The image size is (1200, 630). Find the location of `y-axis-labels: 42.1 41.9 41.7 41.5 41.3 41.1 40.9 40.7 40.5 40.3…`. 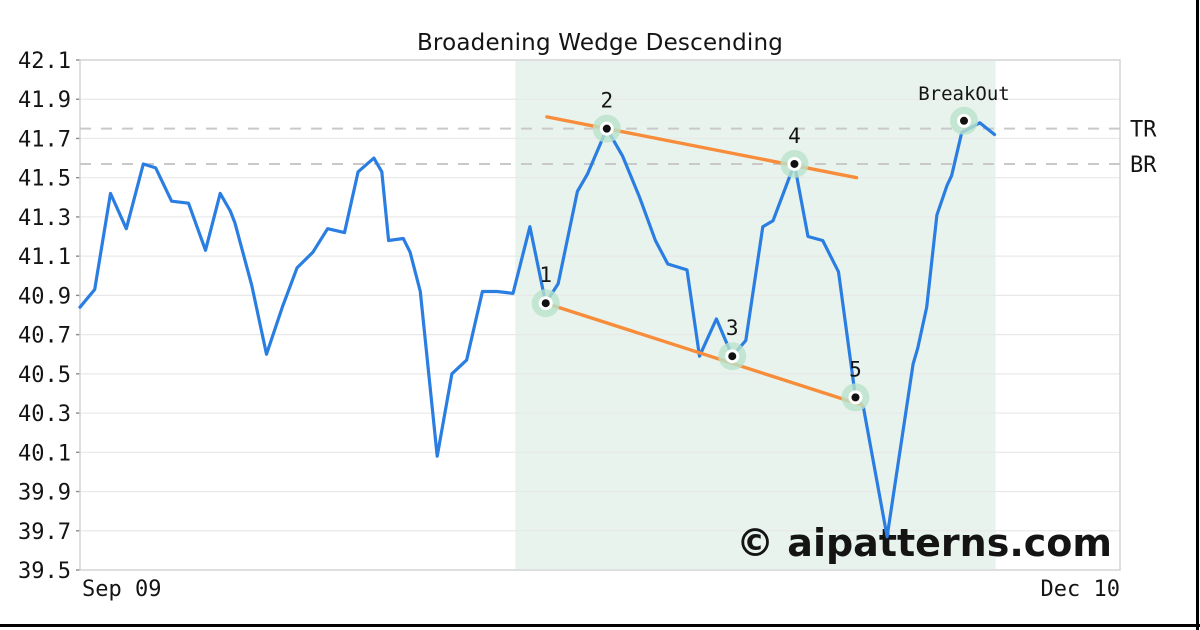

y-axis-labels: 42.1 41.9 41.7 41.5 41.3 41.1 40.9 40.7 40.5 40.3… is located at coordinates (44, 316).